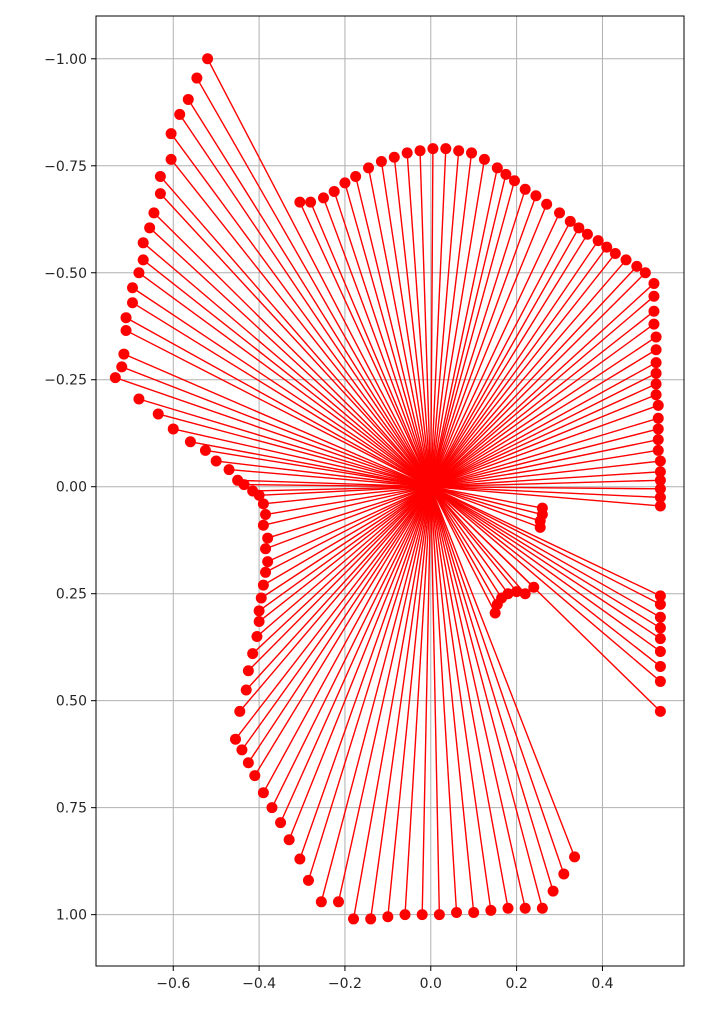  Describe the element at coordinates (71, 702) in the screenshot. I see `y-tick-label: 0.50` at that location.